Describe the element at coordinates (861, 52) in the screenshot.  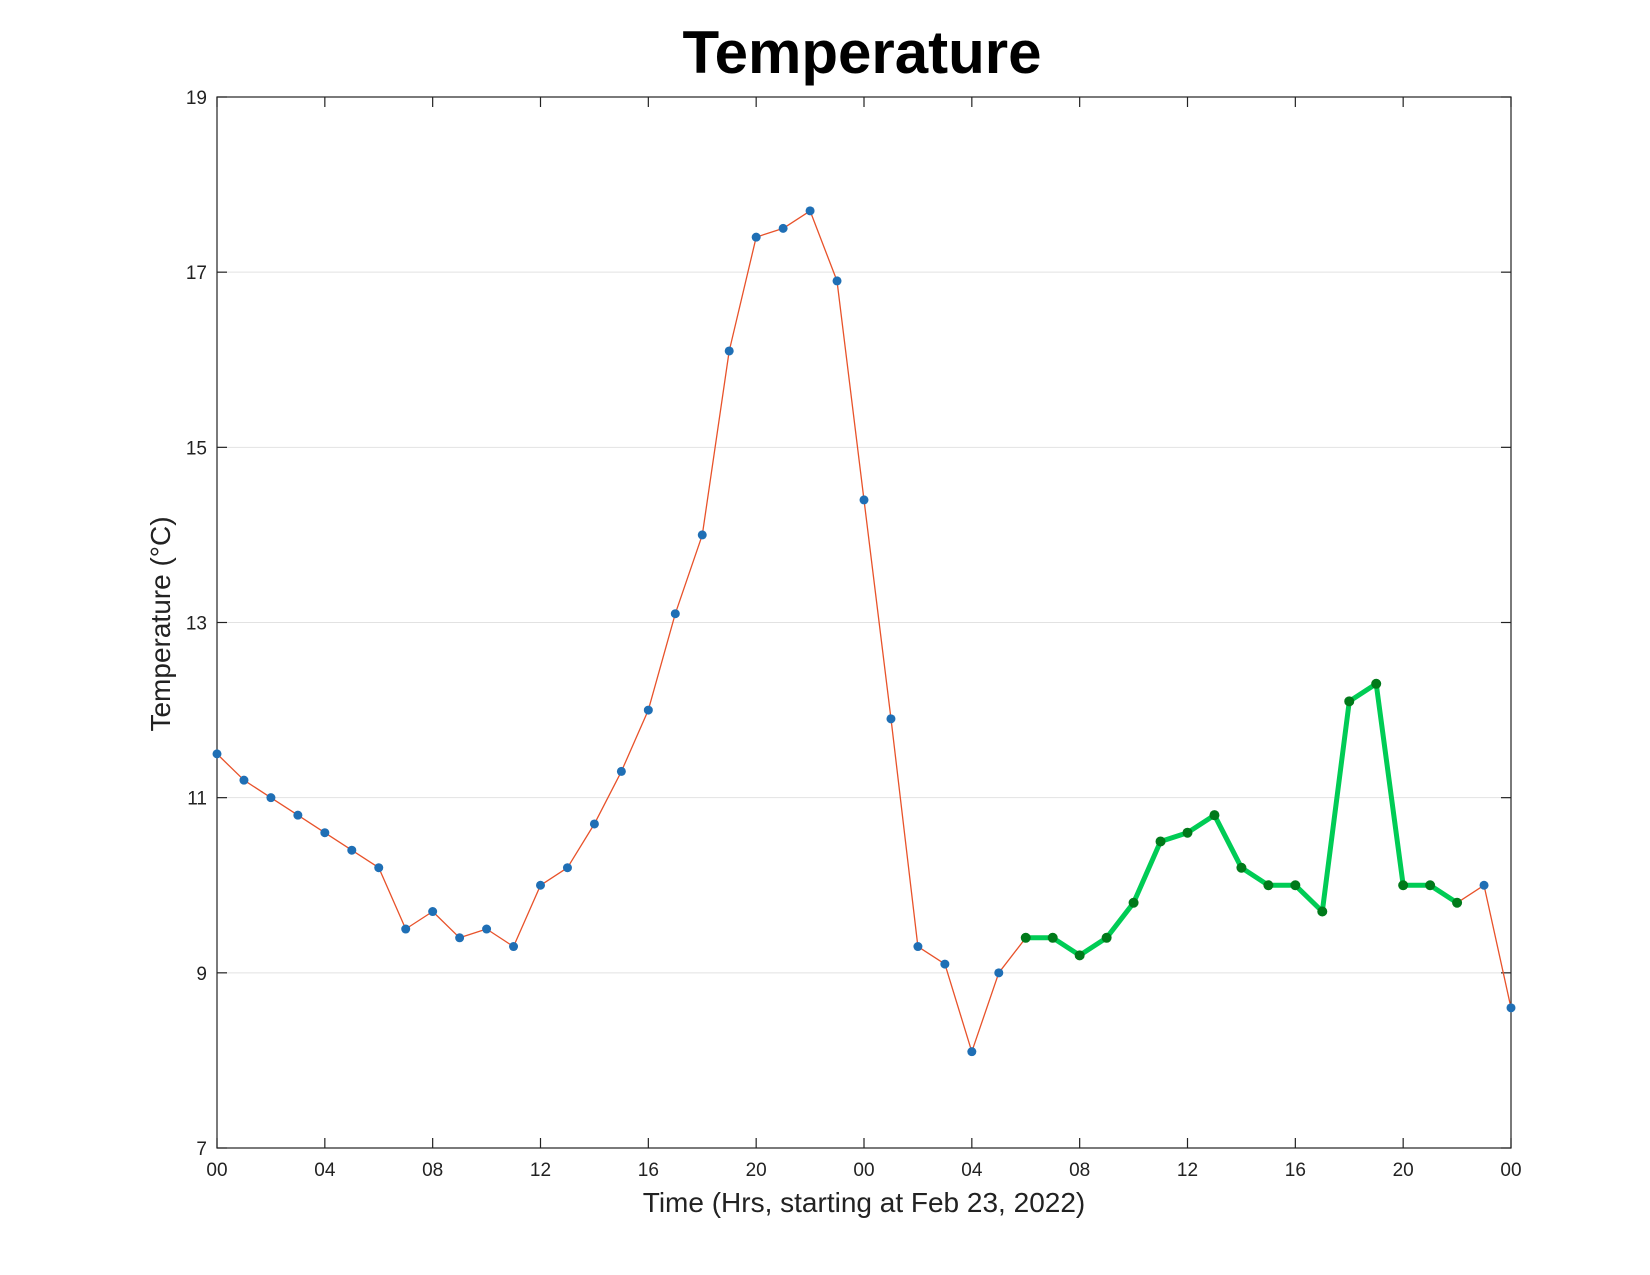
I see `chart-title: Temperature` at that location.